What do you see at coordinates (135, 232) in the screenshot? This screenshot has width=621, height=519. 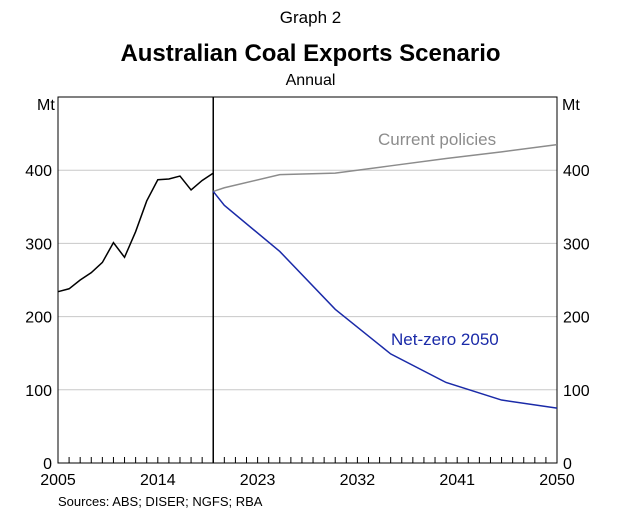 I see `historical-series-line` at bounding box center [135, 232].